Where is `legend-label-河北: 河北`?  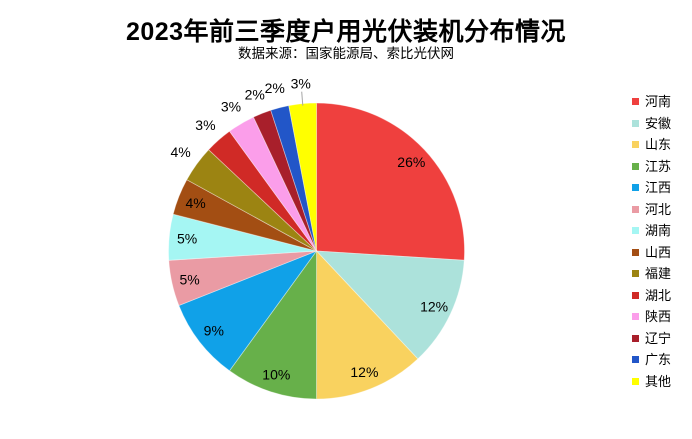 legend-label-河北: 河北 is located at coordinates (658, 209).